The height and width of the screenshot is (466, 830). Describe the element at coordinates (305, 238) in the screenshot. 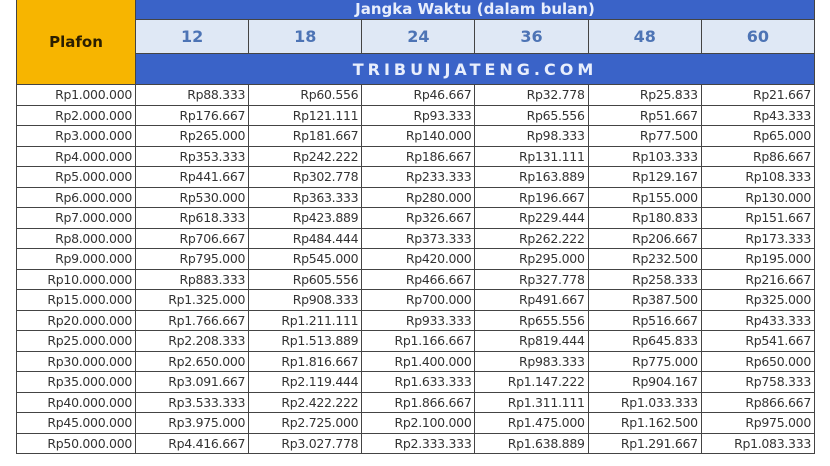

I see `installment-cell: Rp484.444` at that location.